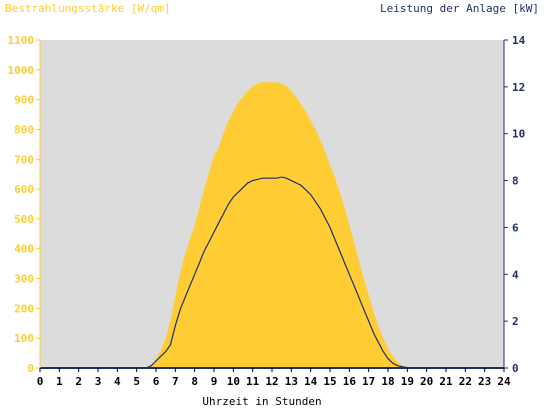 The height and width of the screenshot is (408, 544). Describe the element at coordinates (368, 381) in the screenshot. I see `x-tick-label: 17` at that location.